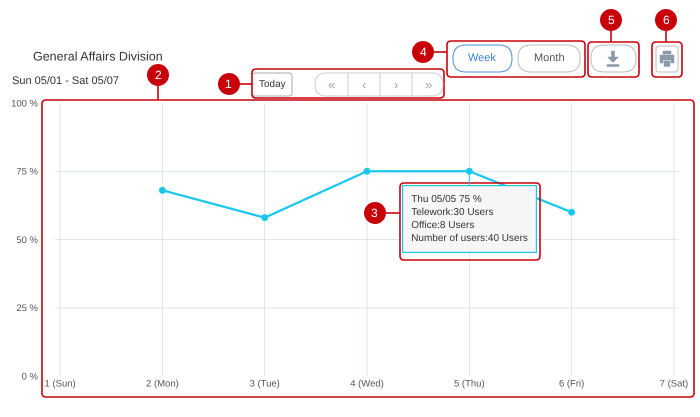 This screenshot has width=700, height=417. I want to click on y-tick-label: 100 %, so click(25, 104).